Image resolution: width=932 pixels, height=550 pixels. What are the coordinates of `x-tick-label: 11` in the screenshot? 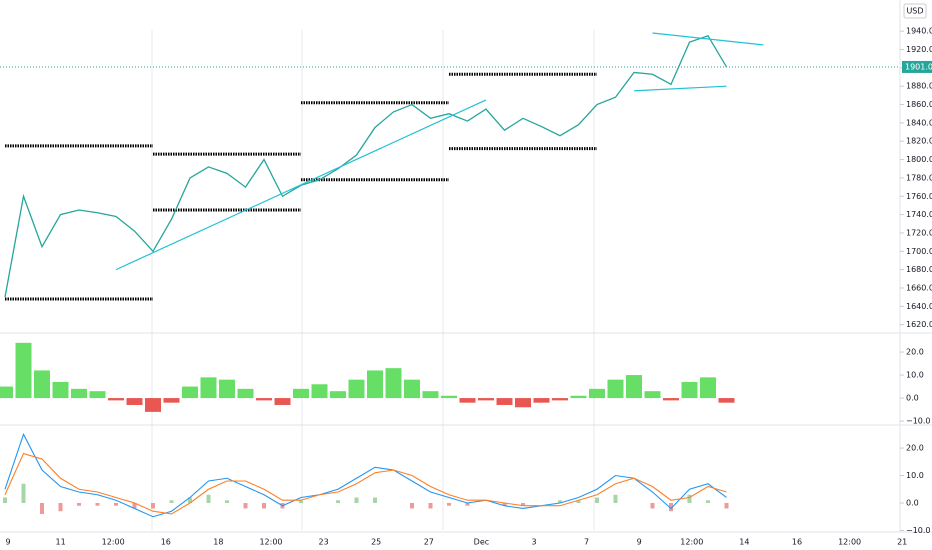 It's located at (61, 542).